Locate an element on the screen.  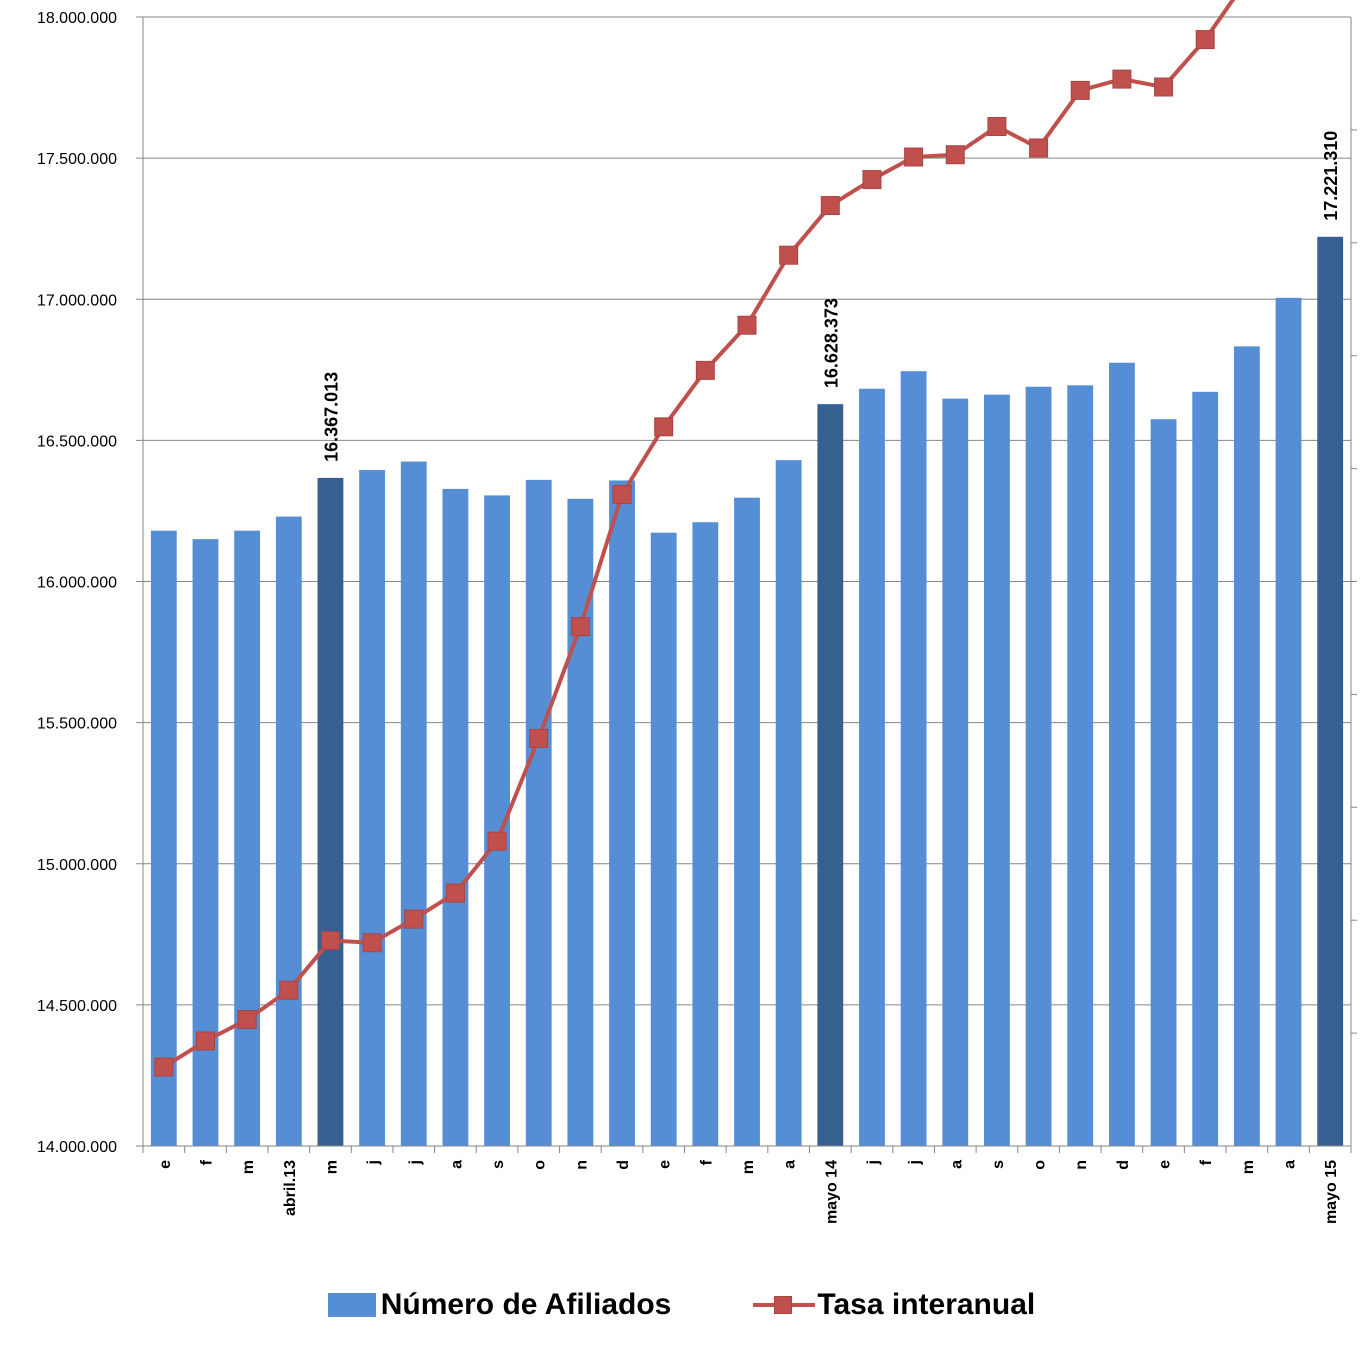
legend-label-afiliados: Número de Afiliados is located at coordinates (526, 1304).